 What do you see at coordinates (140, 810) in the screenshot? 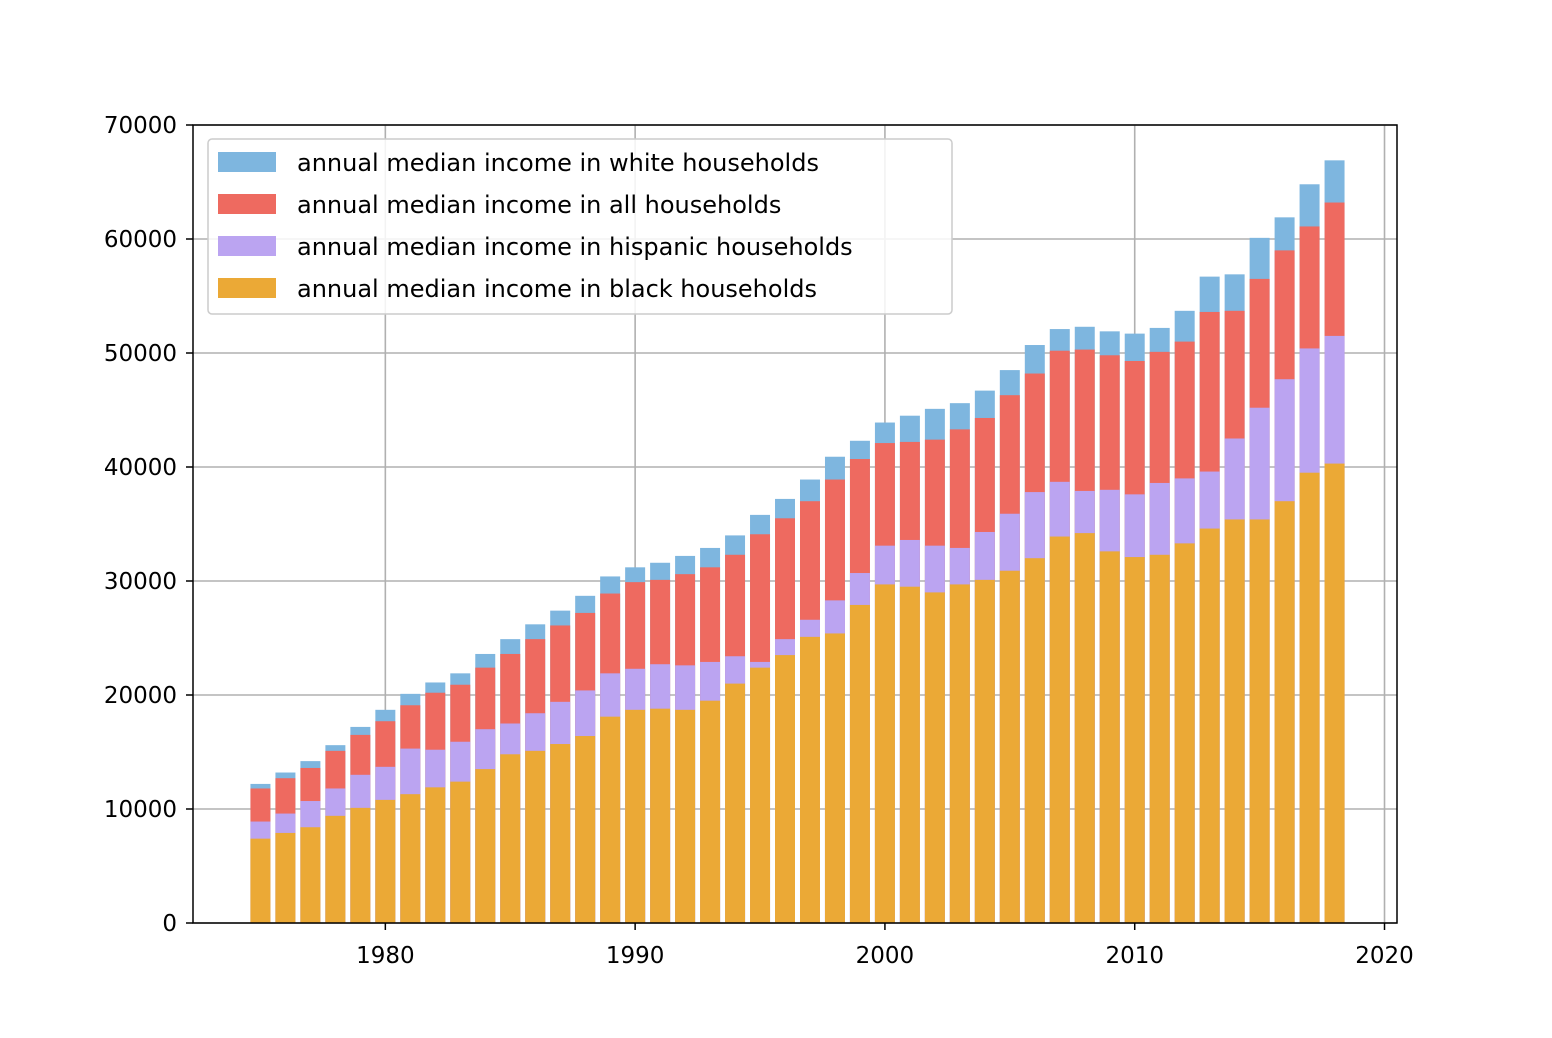
I see `y-tick-label: 10000` at bounding box center [140, 810].